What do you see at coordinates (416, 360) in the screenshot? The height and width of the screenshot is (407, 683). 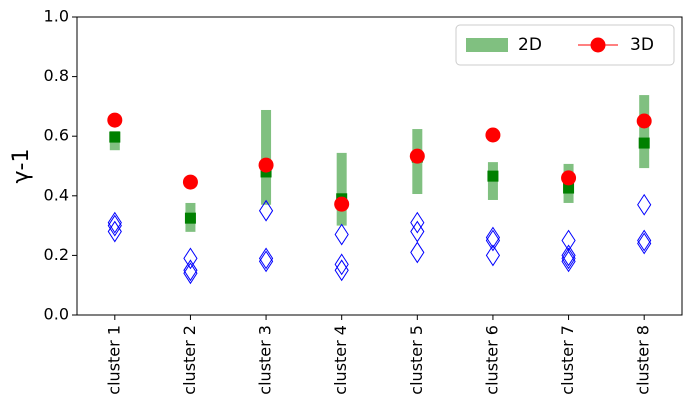 I see `x-tick-label: cluster 5` at bounding box center [416, 360].